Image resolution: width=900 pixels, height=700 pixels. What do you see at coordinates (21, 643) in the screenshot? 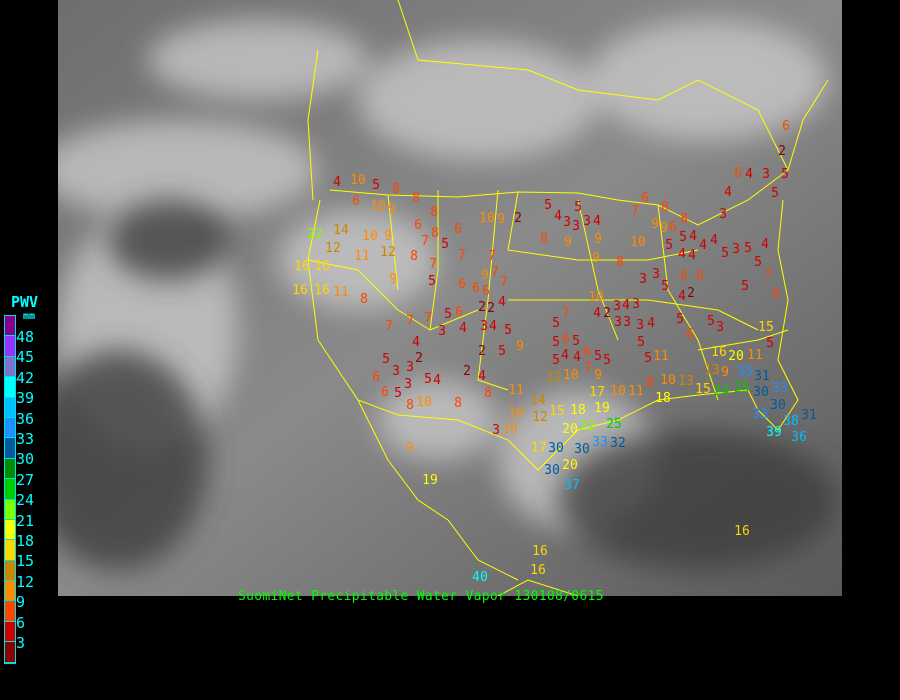
I see `legend-label: 3` at bounding box center [21, 643].